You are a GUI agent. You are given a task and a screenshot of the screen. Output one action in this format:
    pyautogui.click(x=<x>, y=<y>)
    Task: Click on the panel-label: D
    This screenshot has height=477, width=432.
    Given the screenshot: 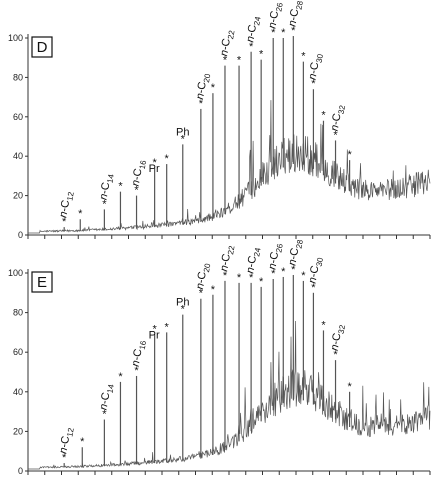 What is the action you would take?
    pyautogui.click(x=42, y=47)
    